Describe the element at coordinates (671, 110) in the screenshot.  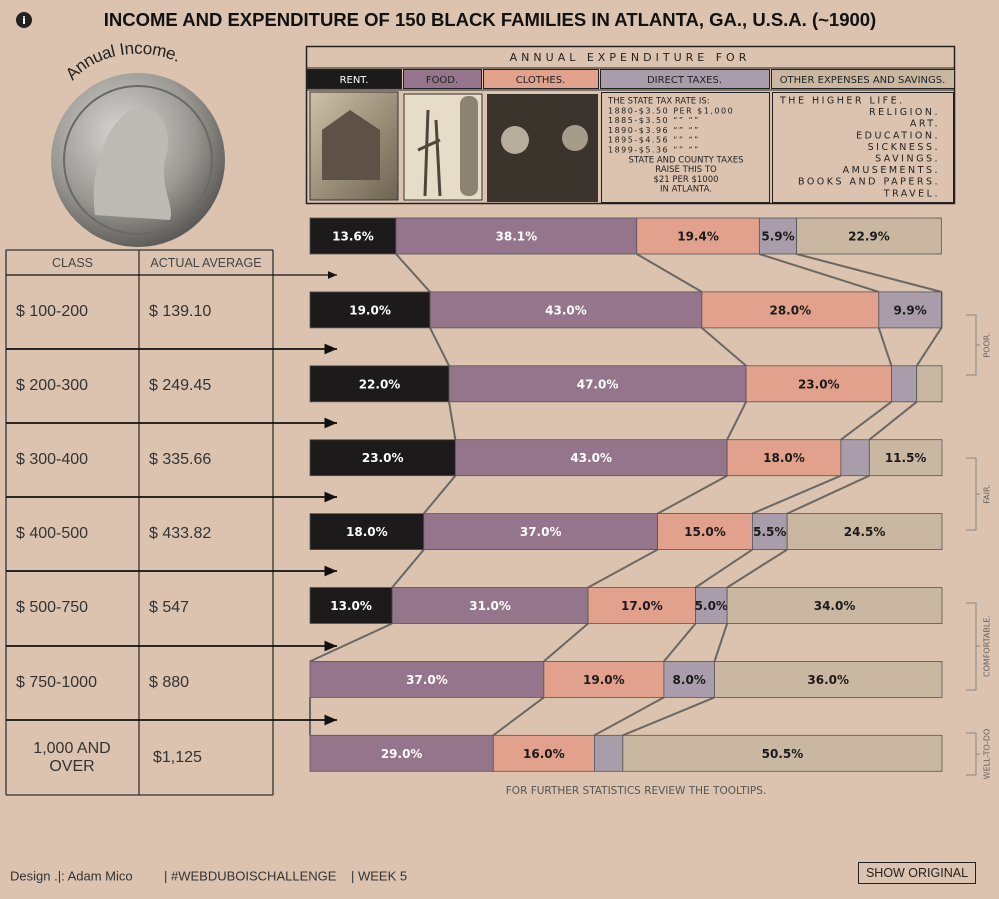
I see `tax-note-line: 1880-$3.50 PER $1,000` at that location.